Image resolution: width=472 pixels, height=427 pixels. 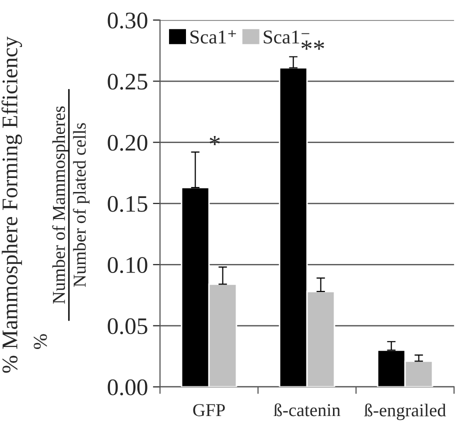 I want to click on y-tick-label: 0.30, so click(x=128, y=20).